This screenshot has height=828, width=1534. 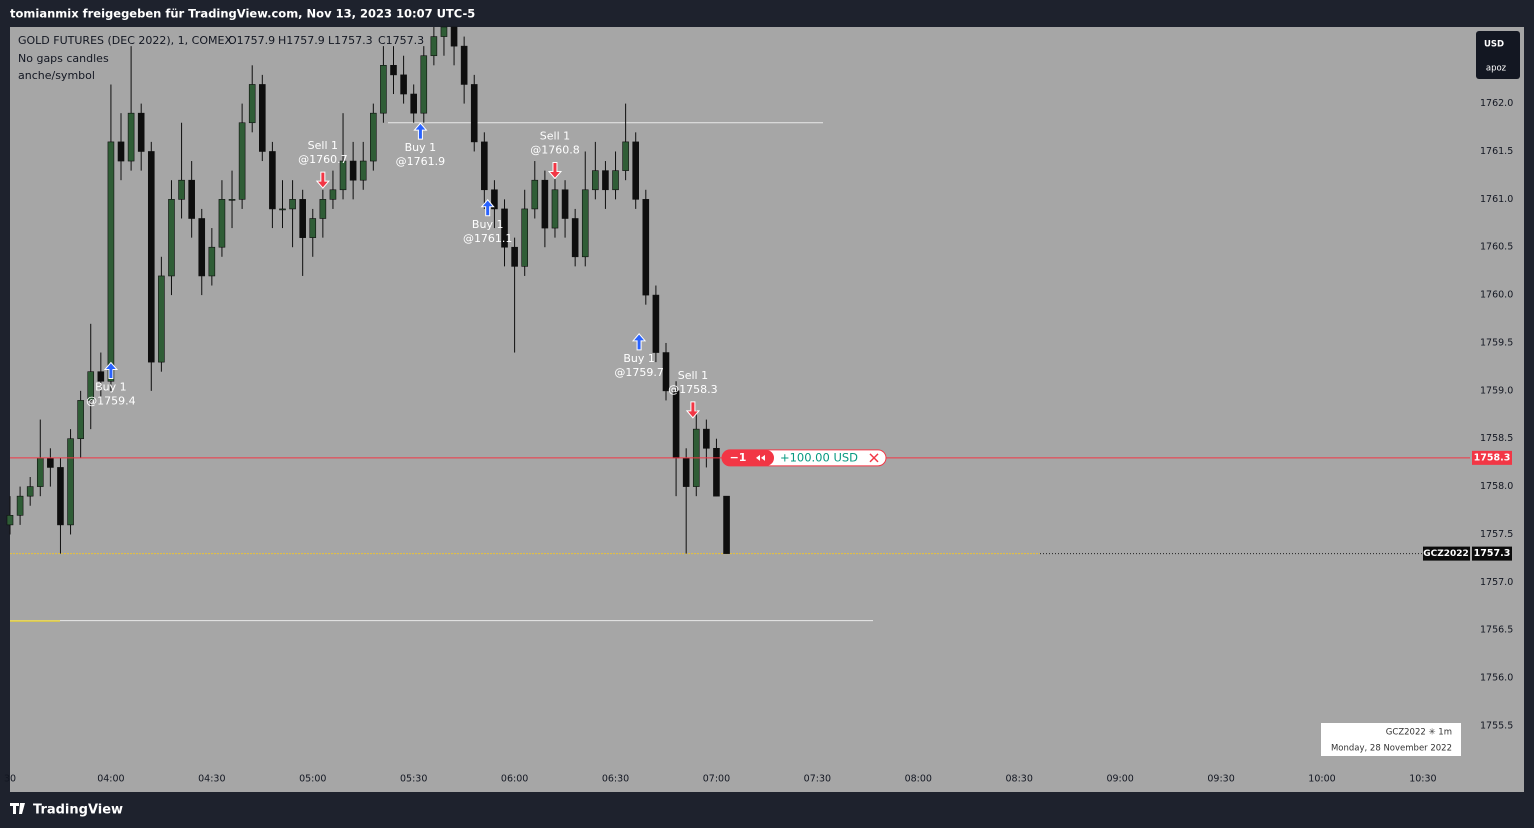 I want to click on trade-price: @1760.7, so click(x=323, y=159).